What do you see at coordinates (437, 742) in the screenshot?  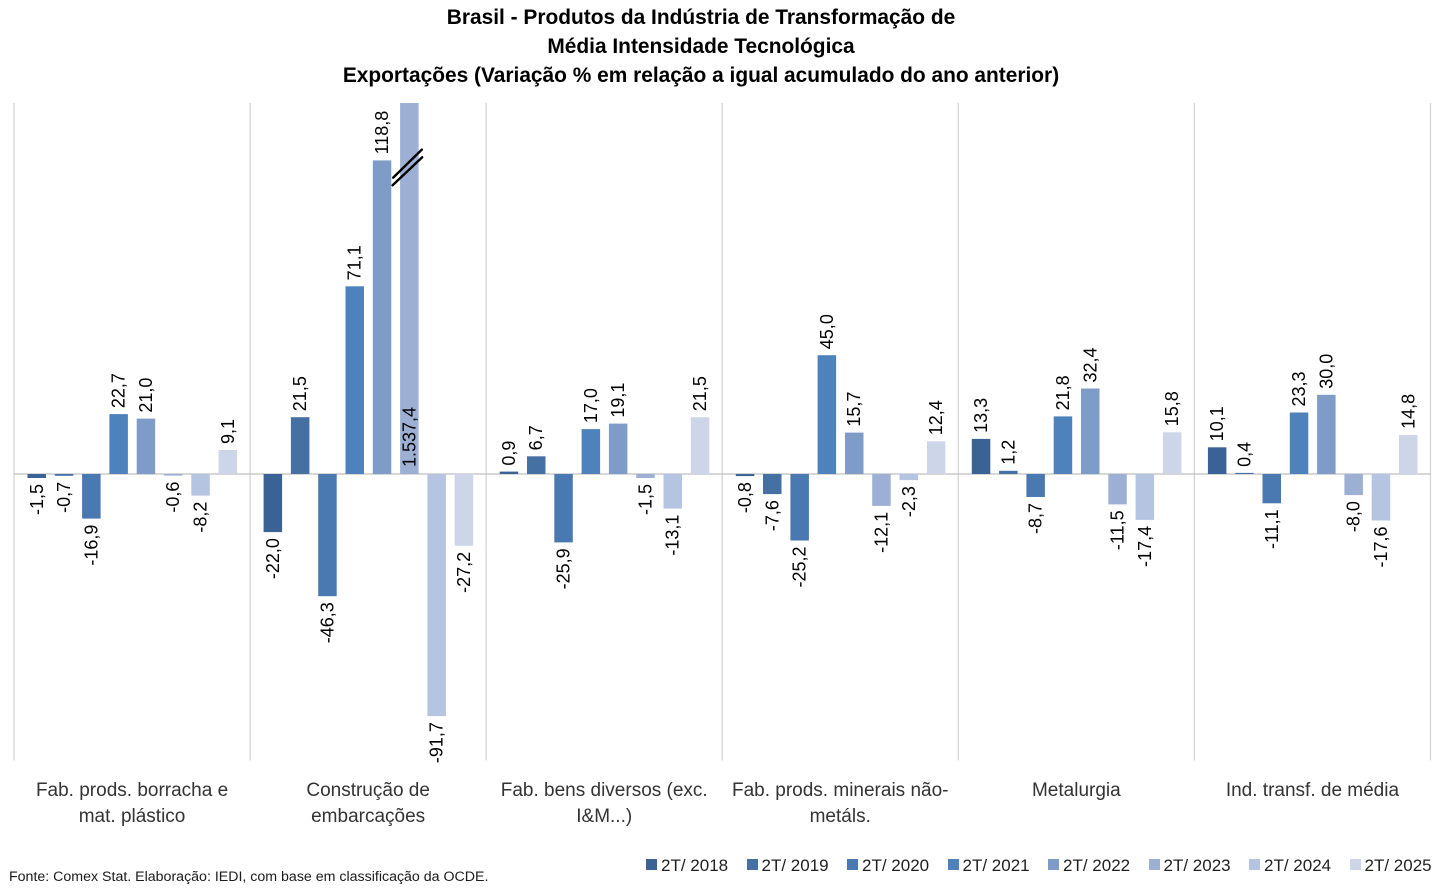 I see `svg-text: -91,7` at bounding box center [437, 742].